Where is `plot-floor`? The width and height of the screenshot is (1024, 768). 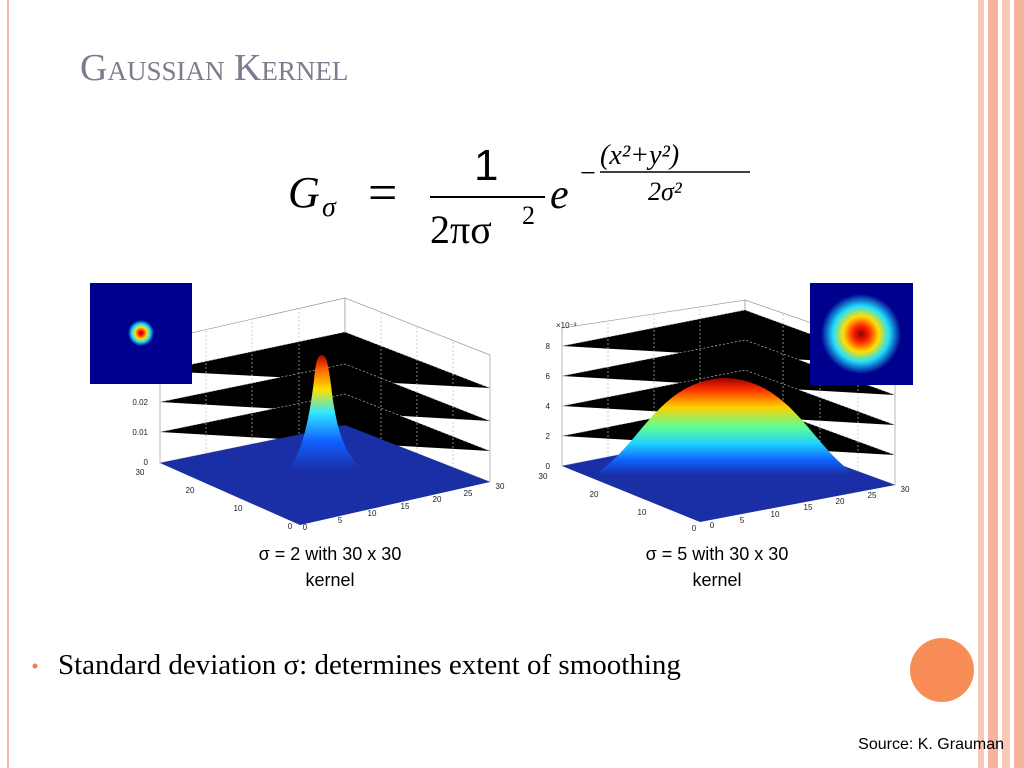
plot-floor is located at coordinates (325, 475).